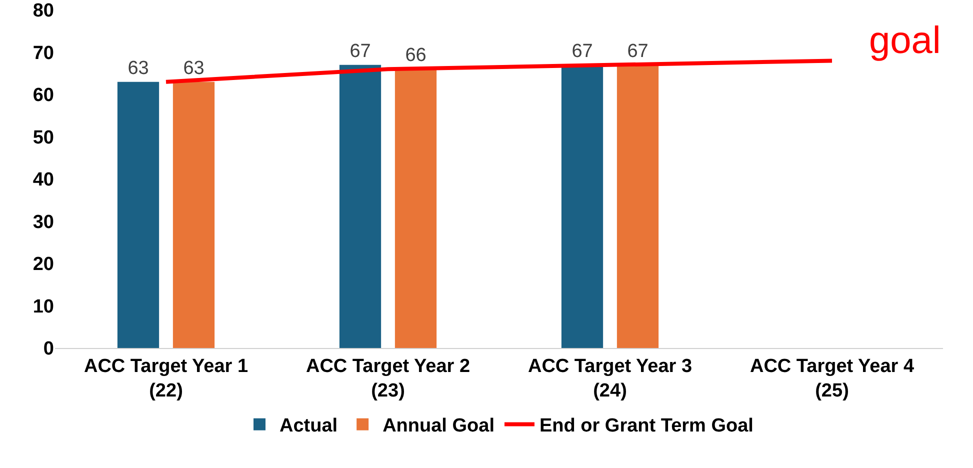  What do you see at coordinates (166, 379) in the screenshot?
I see `x-tick-label: ACC Target Year 1 (22)` at bounding box center [166, 379].